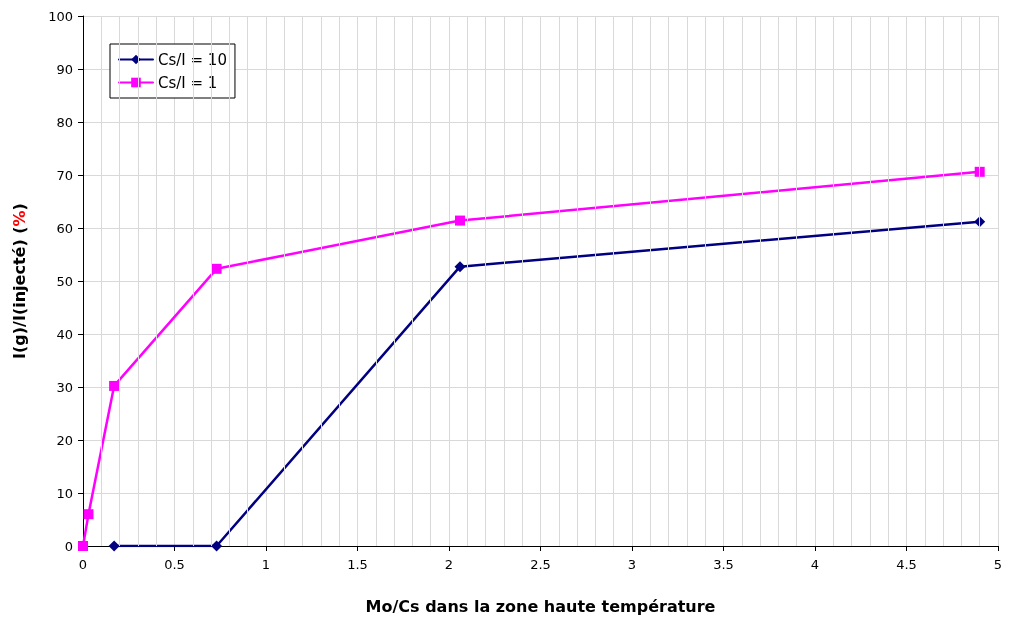 The width and height of the screenshot is (1010, 619). What do you see at coordinates (64, 175) in the screenshot?
I see `y-tick-label: 70` at bounding box center [64, 175].